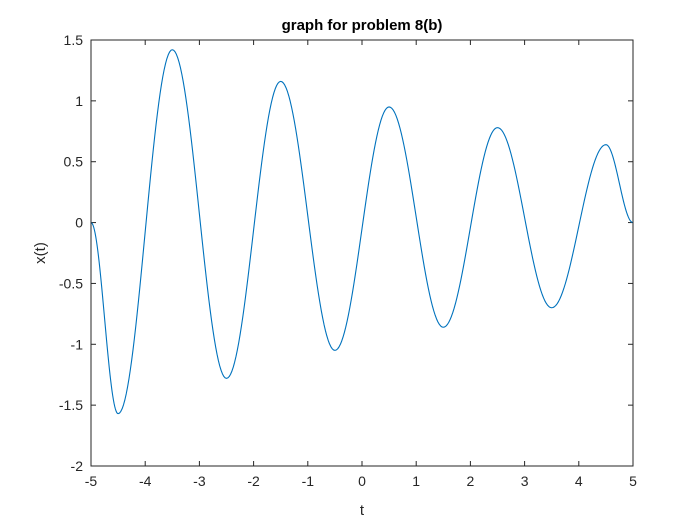  What do you see at coordinates (145, 481) in the screenshot?
I see `x-tick-label: -4` at bounding box center [145, 481].